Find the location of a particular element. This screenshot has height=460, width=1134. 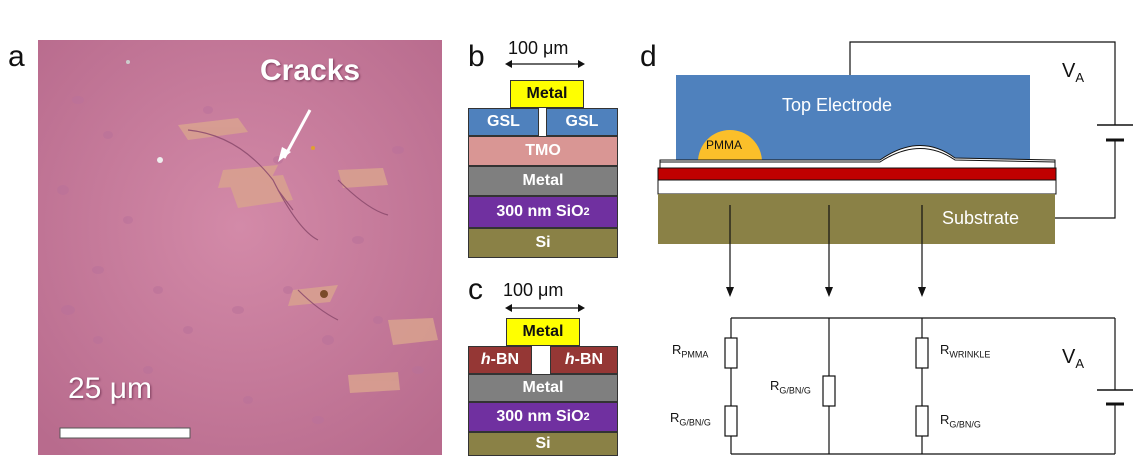

stack-c-hbn-right-text: -BN is located at coordinates (589, 359).